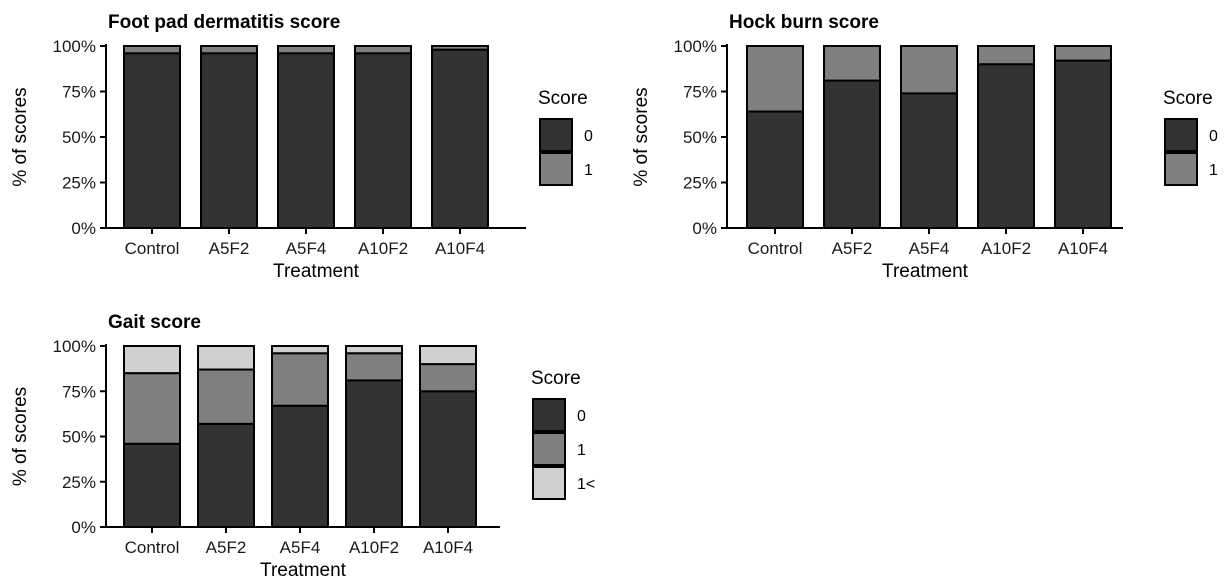  What do you see at coordinates (448, 355) in the screenshot?
I see `bar-segment-a10f4-score-1gt` at bounding box center [448, 355].